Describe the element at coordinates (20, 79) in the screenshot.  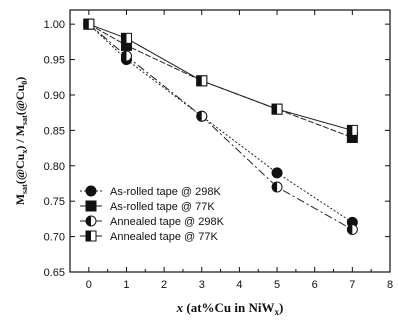
I see `y-axis-title-e: )` at that location.